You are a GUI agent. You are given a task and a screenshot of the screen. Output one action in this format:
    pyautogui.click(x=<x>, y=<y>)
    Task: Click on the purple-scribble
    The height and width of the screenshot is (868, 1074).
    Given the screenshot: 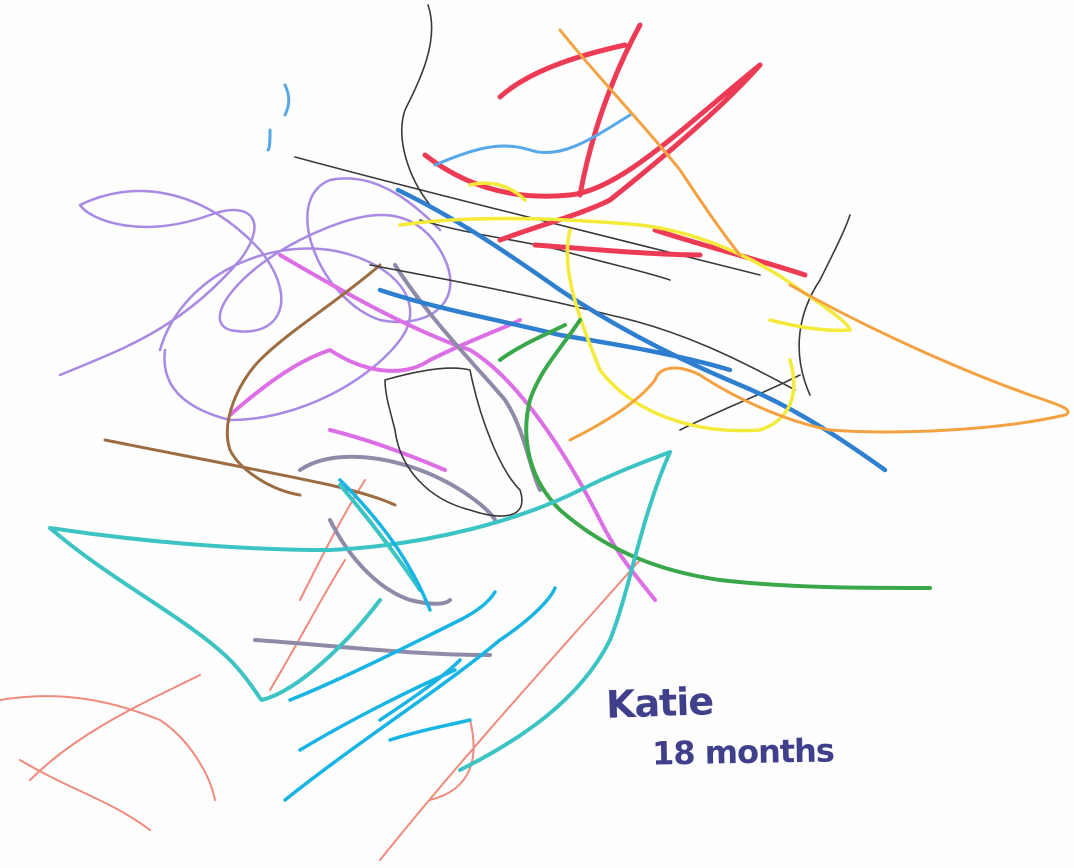 What is the action you would take?
    pyautogui.click(x=255, y=299)
    